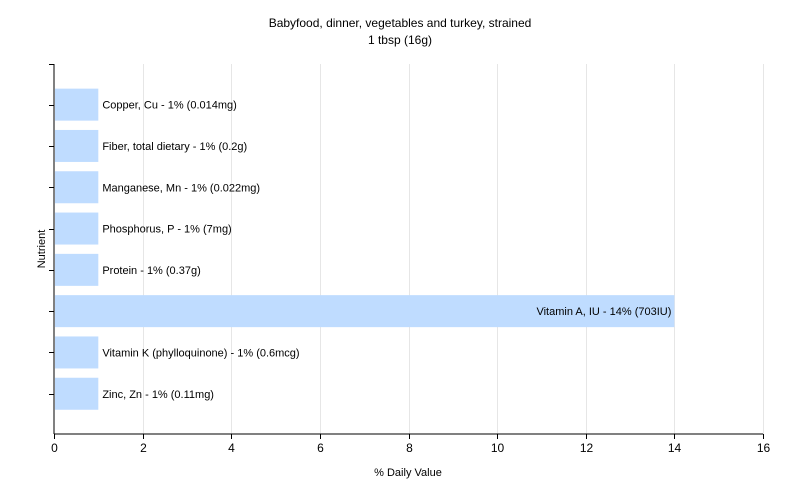 The height and width of the screenshot is (500, 800). I want to click on x-tick-label: 4, so click(231, 448).